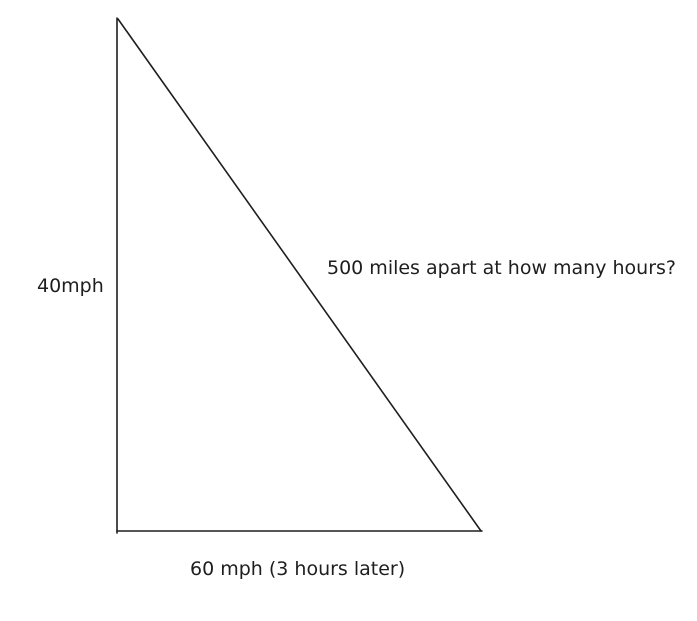 Image resolution: width=697 pixels, height=621 pixels. Describe the element at coordinates (298, 569) in the screenshot. I see `base-side-label: 60 mph (3 hours later)` at that location.